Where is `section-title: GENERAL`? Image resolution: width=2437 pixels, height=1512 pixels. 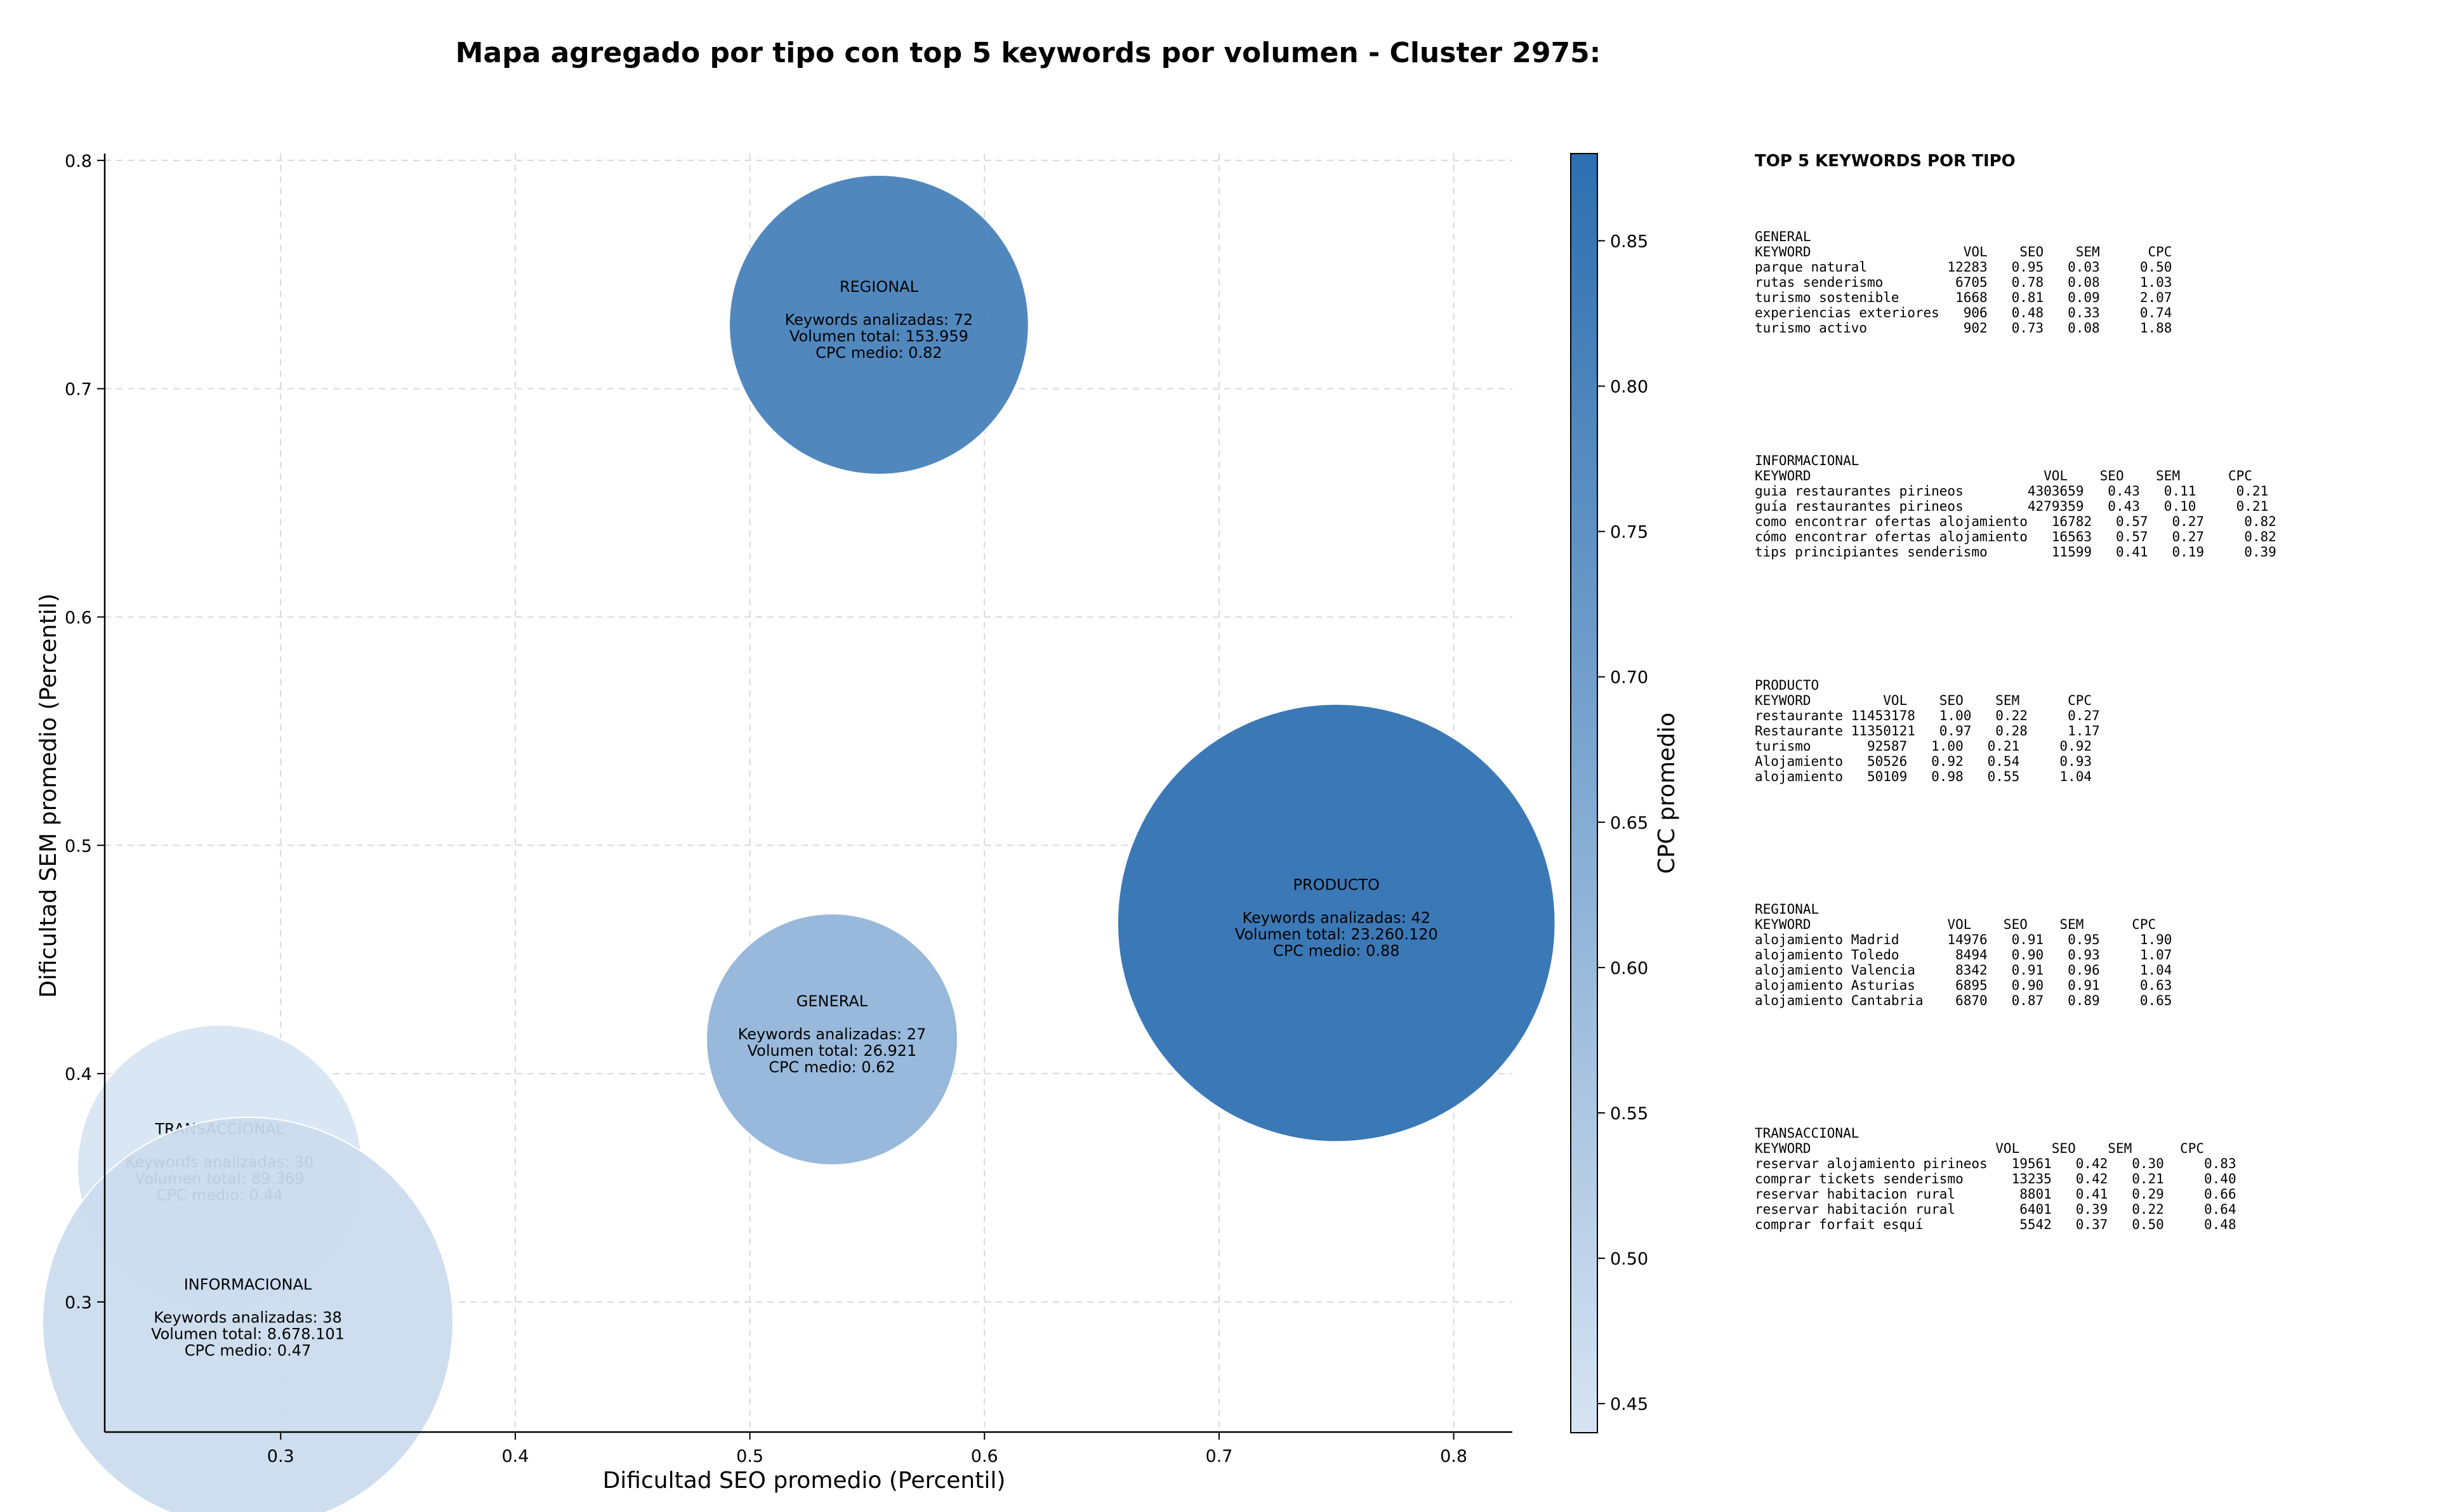 section-title: GENERAL is located at coordinates (1783, 237).